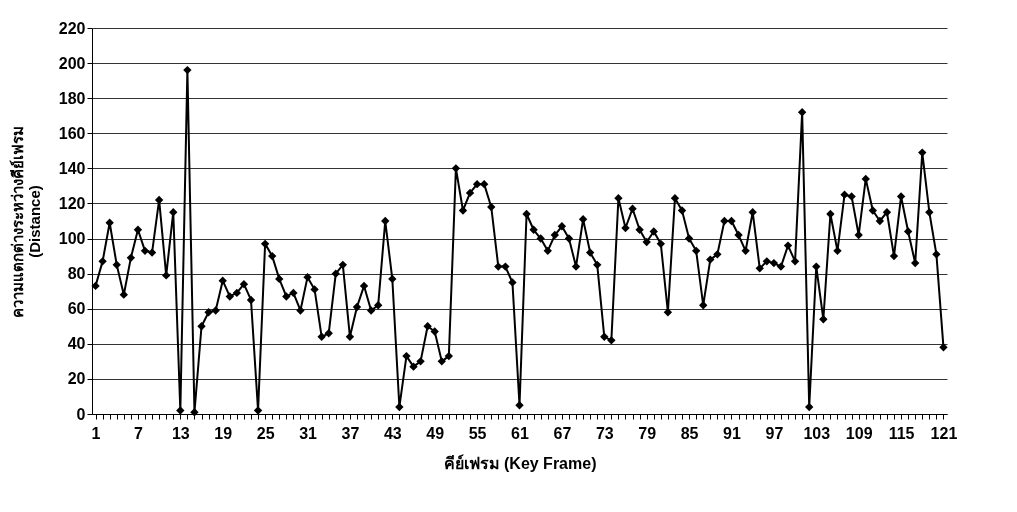 The height and width of the screenshot is (512, 1017). I want to click on x-tick-label: 121, so click(944, 433).